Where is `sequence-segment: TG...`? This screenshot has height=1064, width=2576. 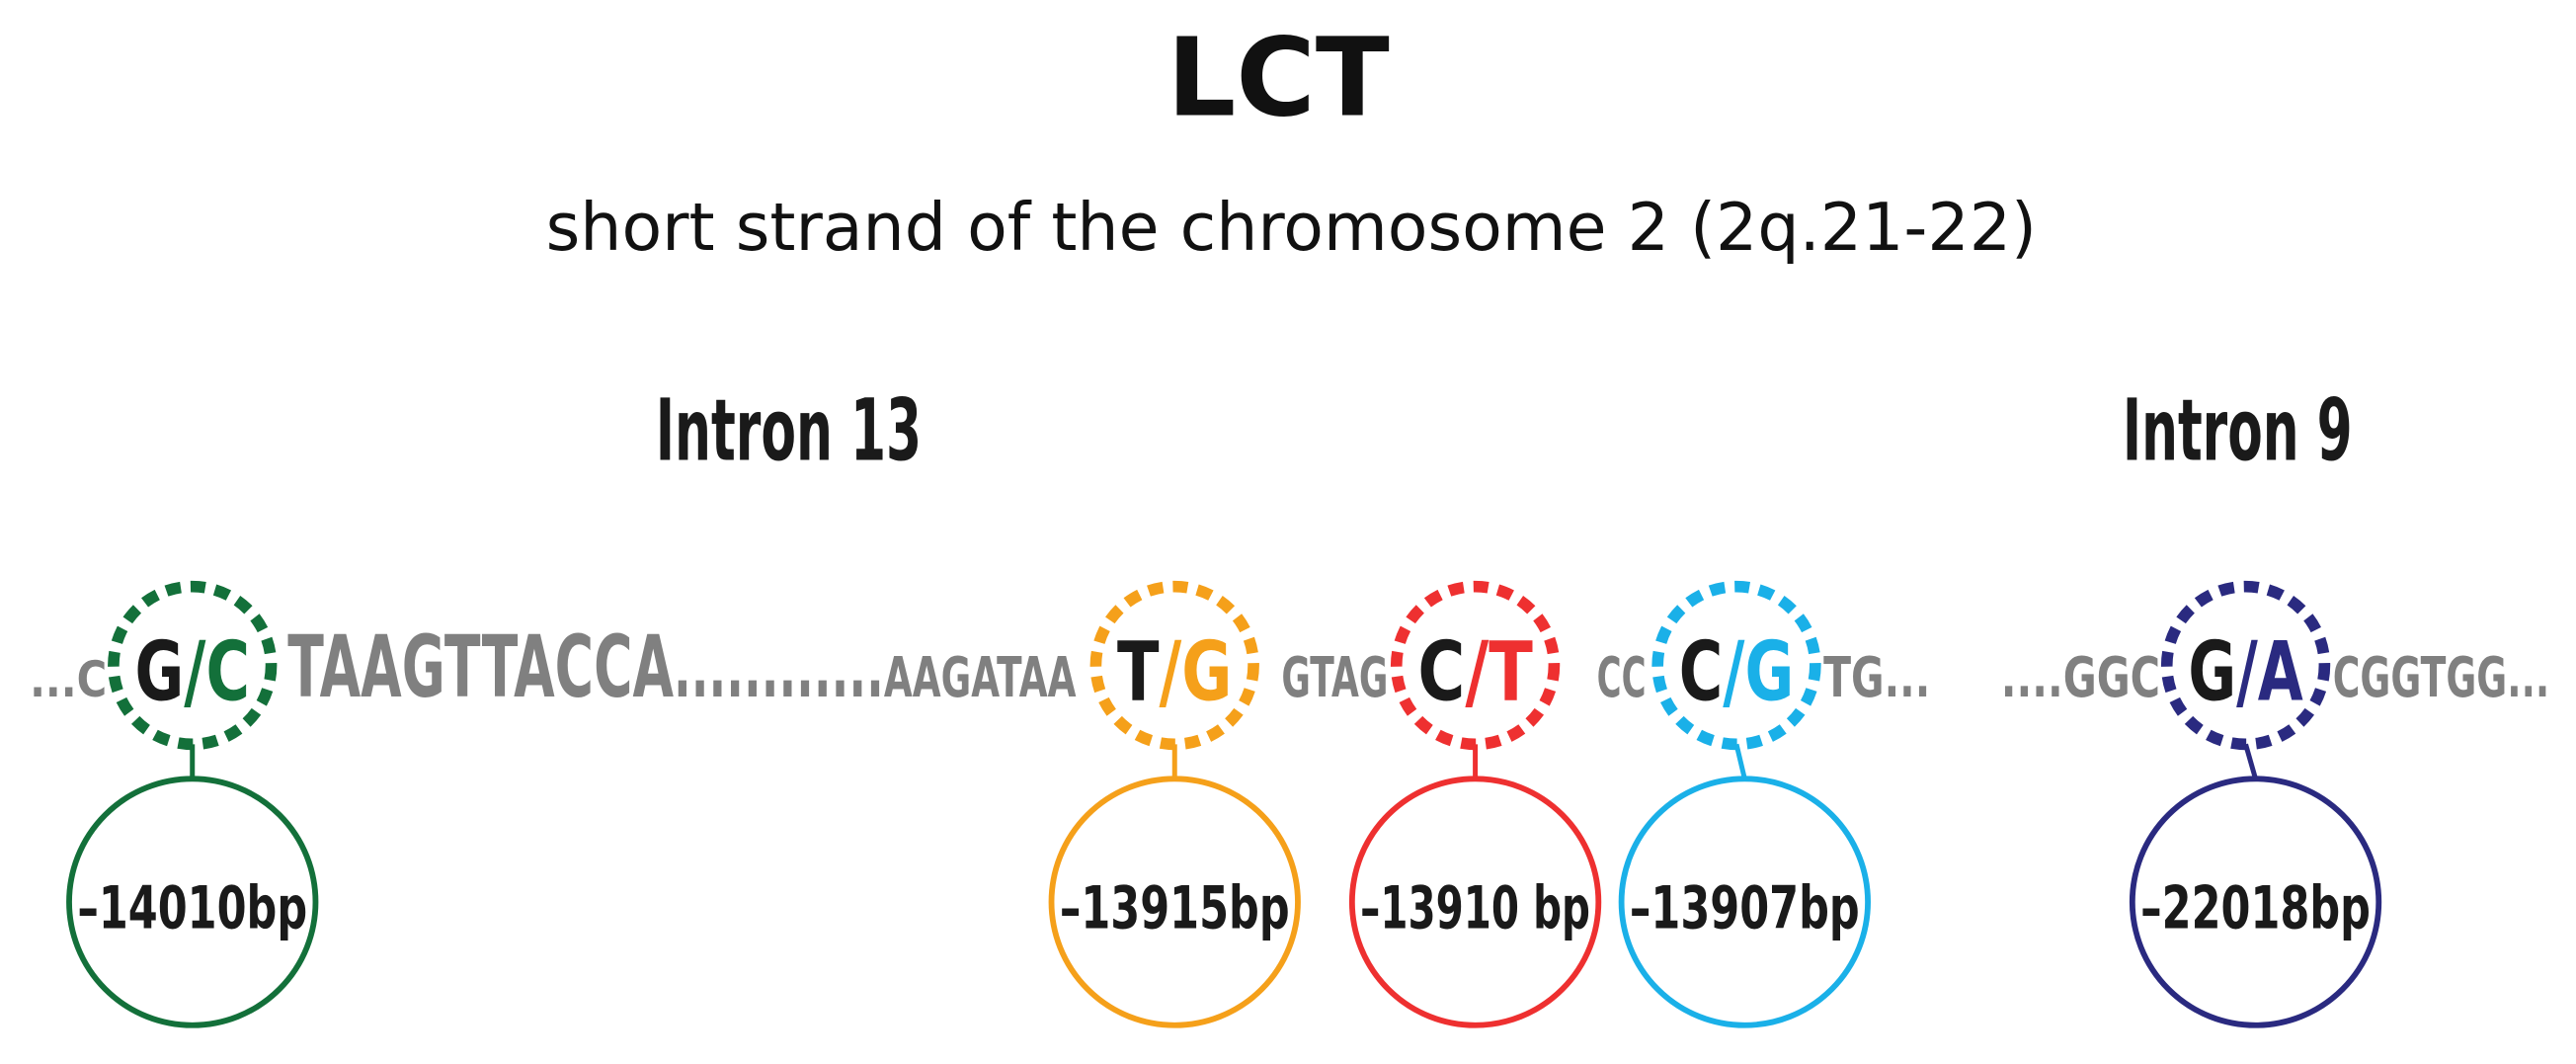
sequence-segment: TG... is located at coordinates (1876, 678).